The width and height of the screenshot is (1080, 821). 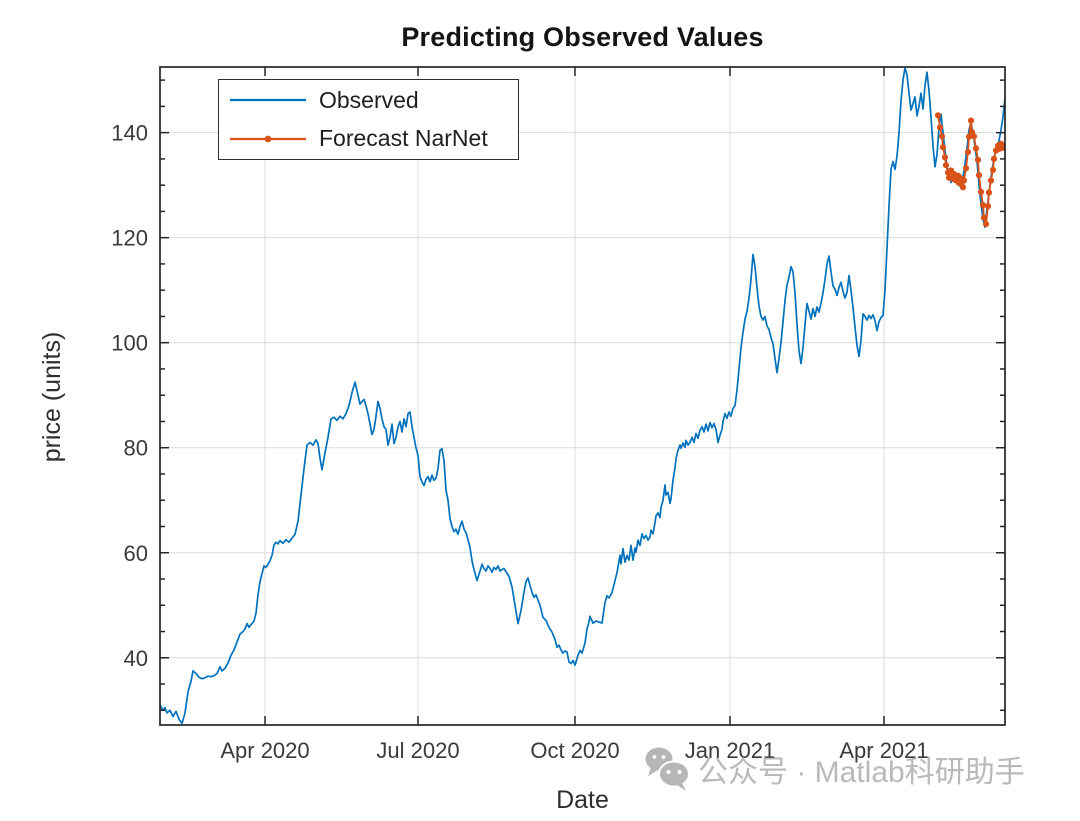 What do you see at coordinates (417, 750) in the screenshot?
I see `svg-text: Jul 2020` at bounding box center [417, 750].